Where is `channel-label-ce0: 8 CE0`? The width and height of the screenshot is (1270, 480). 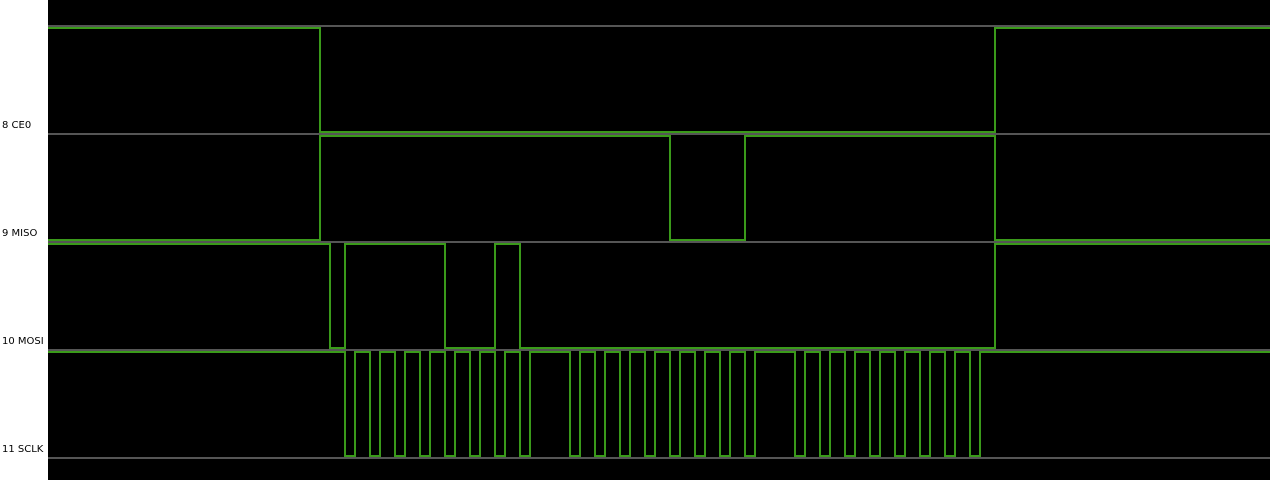 channel-label-ce0: 8 CE0 is located at coordinates (17, 125).